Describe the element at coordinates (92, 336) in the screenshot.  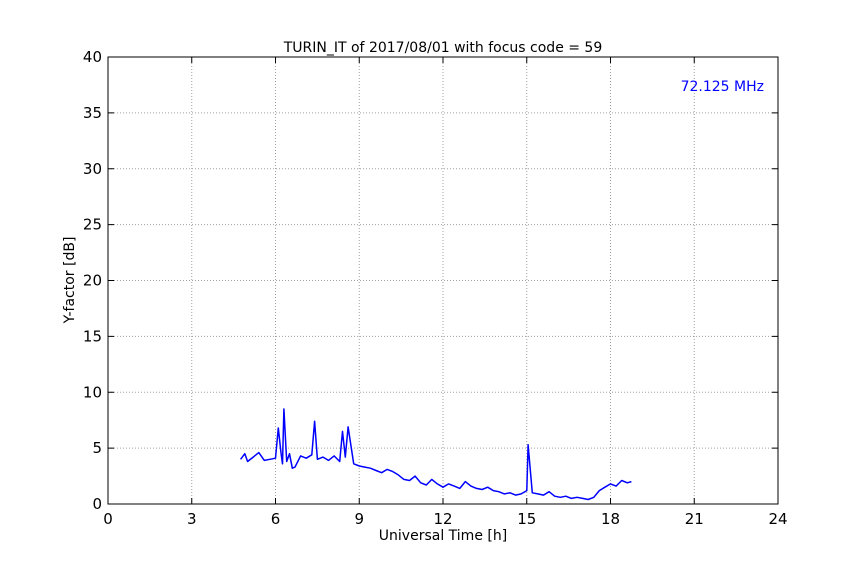
I see `y-tick-label: 15` at that location.